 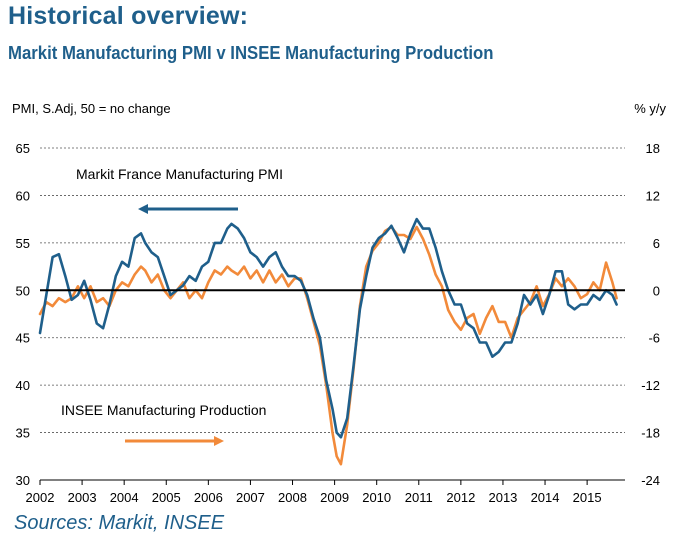 I want to click on left-tick-label: 50, so click(x=23, y=290).